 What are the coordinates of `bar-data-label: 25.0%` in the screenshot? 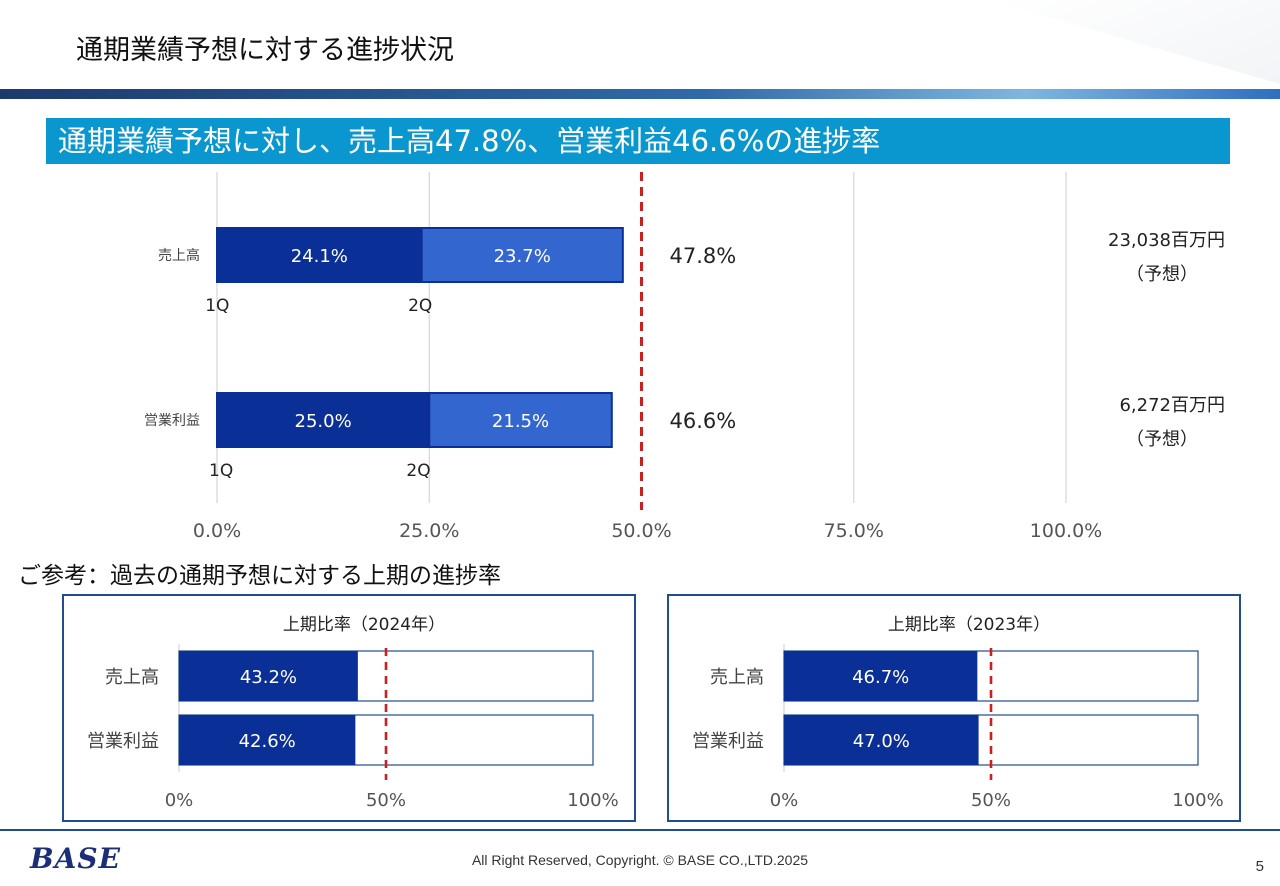 It's located at (323, 421).